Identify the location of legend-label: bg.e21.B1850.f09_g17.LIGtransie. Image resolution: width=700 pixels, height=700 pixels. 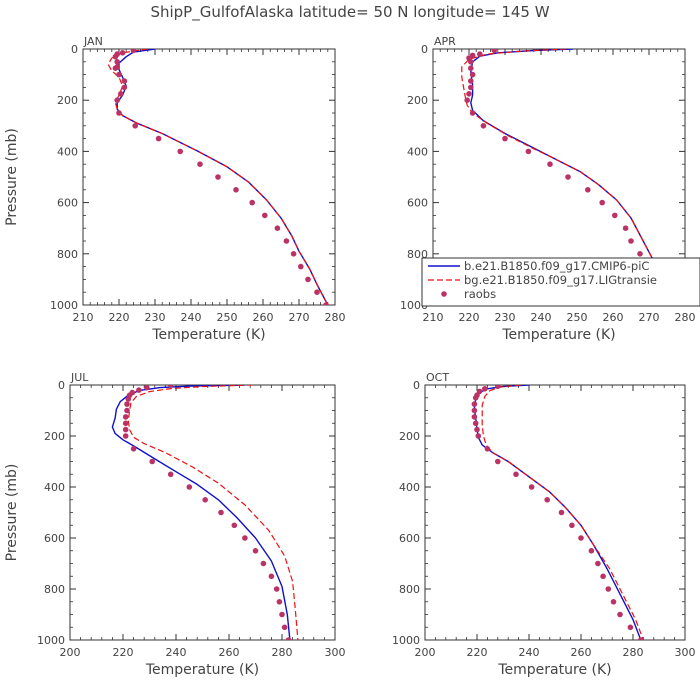
(560, 280).